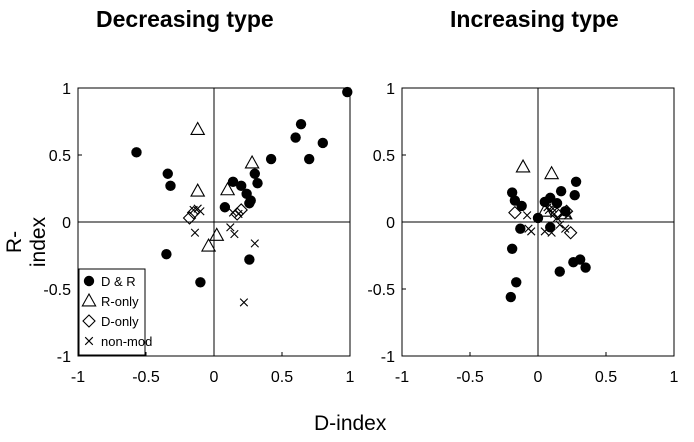 The image size is (694, 442). I want to click on panel0-series2-point1, so click(193, 212).